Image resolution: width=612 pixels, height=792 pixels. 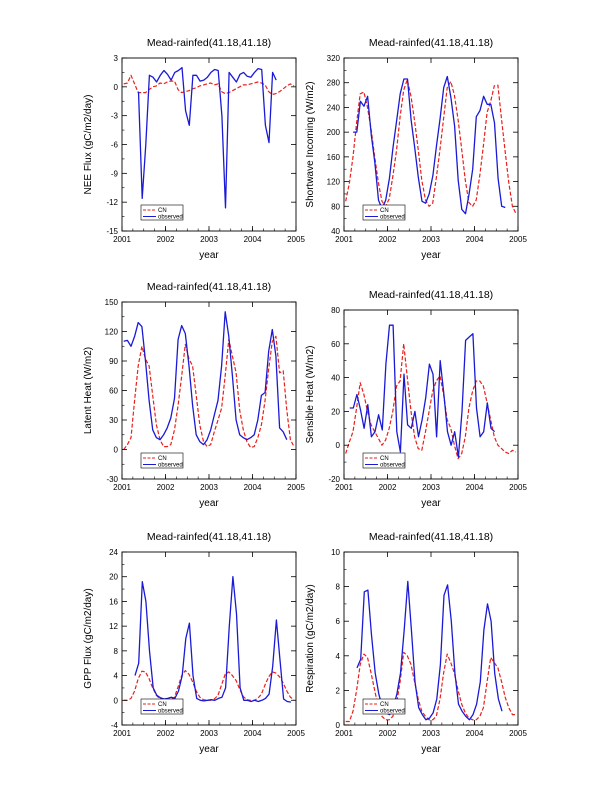 I want to click on y-tick-label: -15, so click(x=112, y=231).